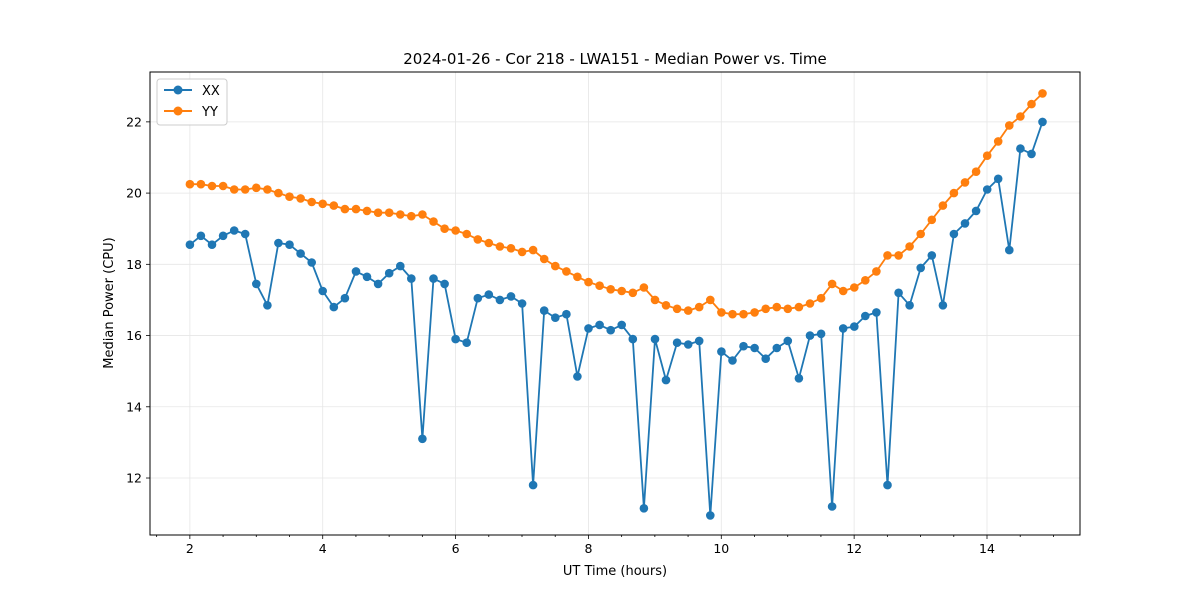 This screenshot has height=600, width=1200. I want to click on x-tick-label: 8, so click(588, 548).